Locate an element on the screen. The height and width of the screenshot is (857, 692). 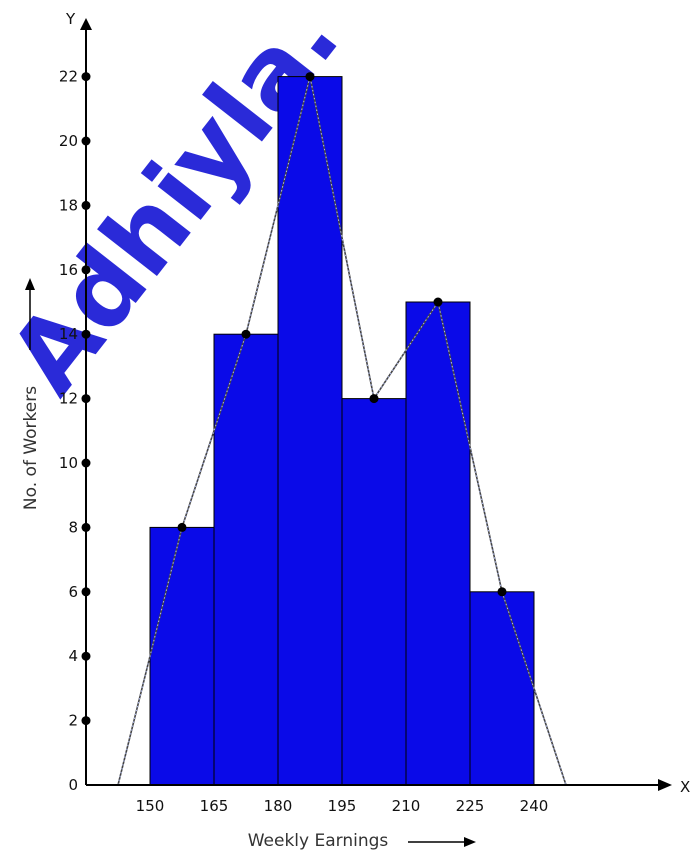
x-tick-label: 225 is located at coordinates (470, 806).